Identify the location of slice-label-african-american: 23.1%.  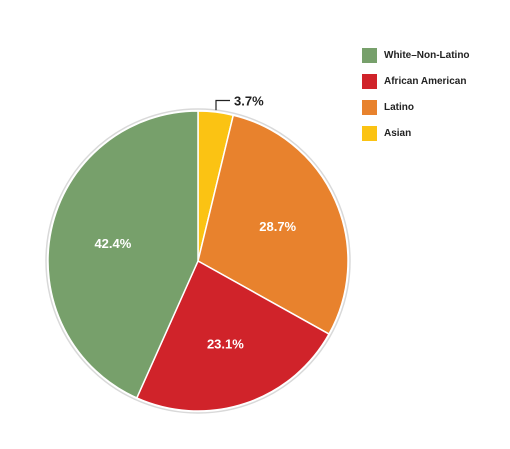
(225, 344).